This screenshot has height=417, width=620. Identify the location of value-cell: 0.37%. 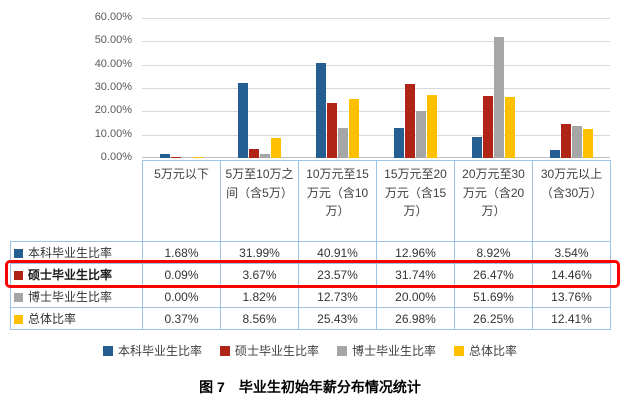
(181, 318).